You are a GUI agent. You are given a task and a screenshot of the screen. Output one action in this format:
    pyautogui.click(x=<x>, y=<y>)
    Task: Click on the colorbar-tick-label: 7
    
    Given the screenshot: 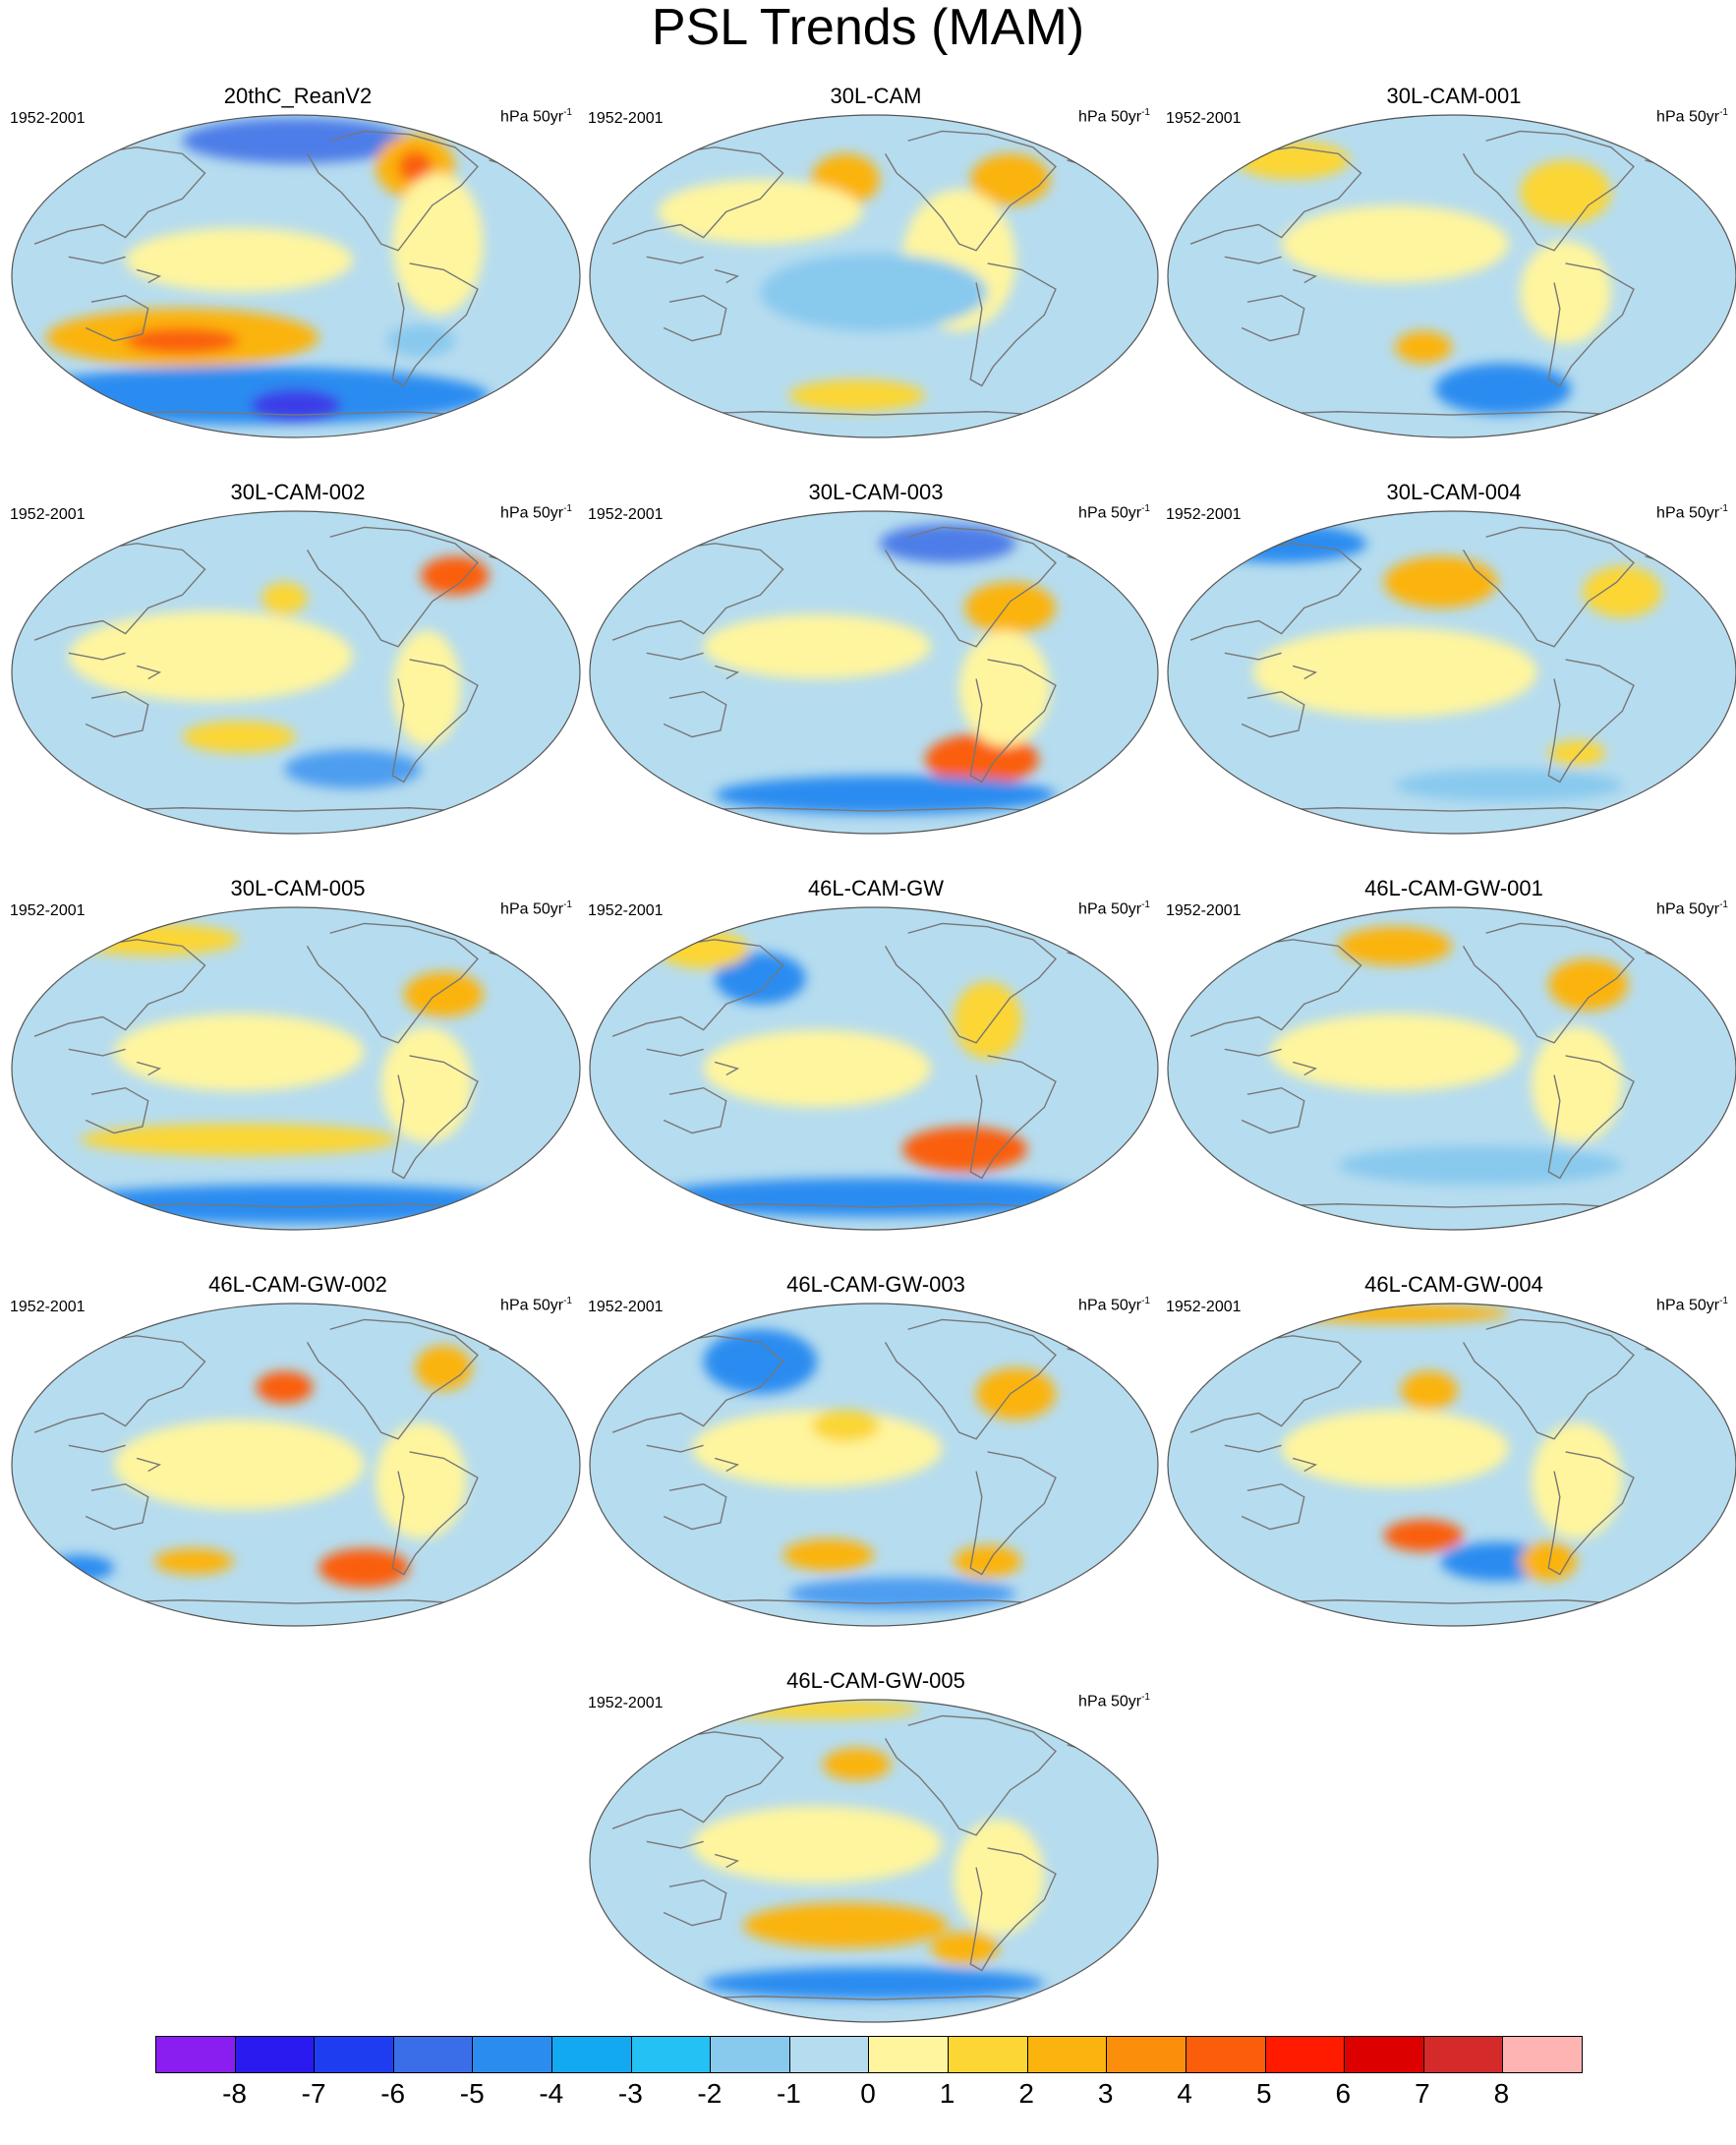 What is the action you would take?
    pyautogui.click(x=1422, y=2094)
    